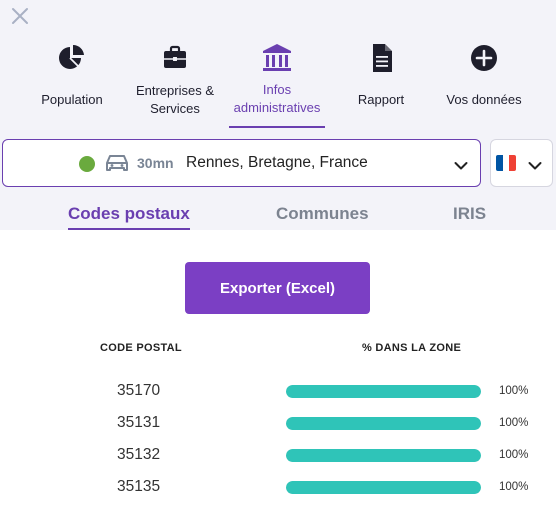  Describe the element at coordinates (277, 58) in the screenshot. I see `institution-icon` at that location.